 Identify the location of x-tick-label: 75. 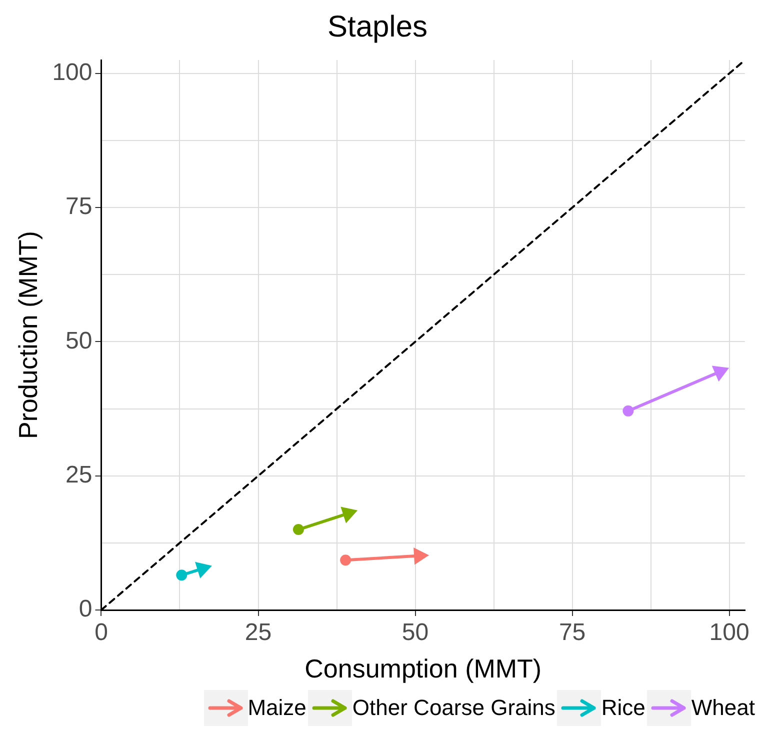
(572, 632).